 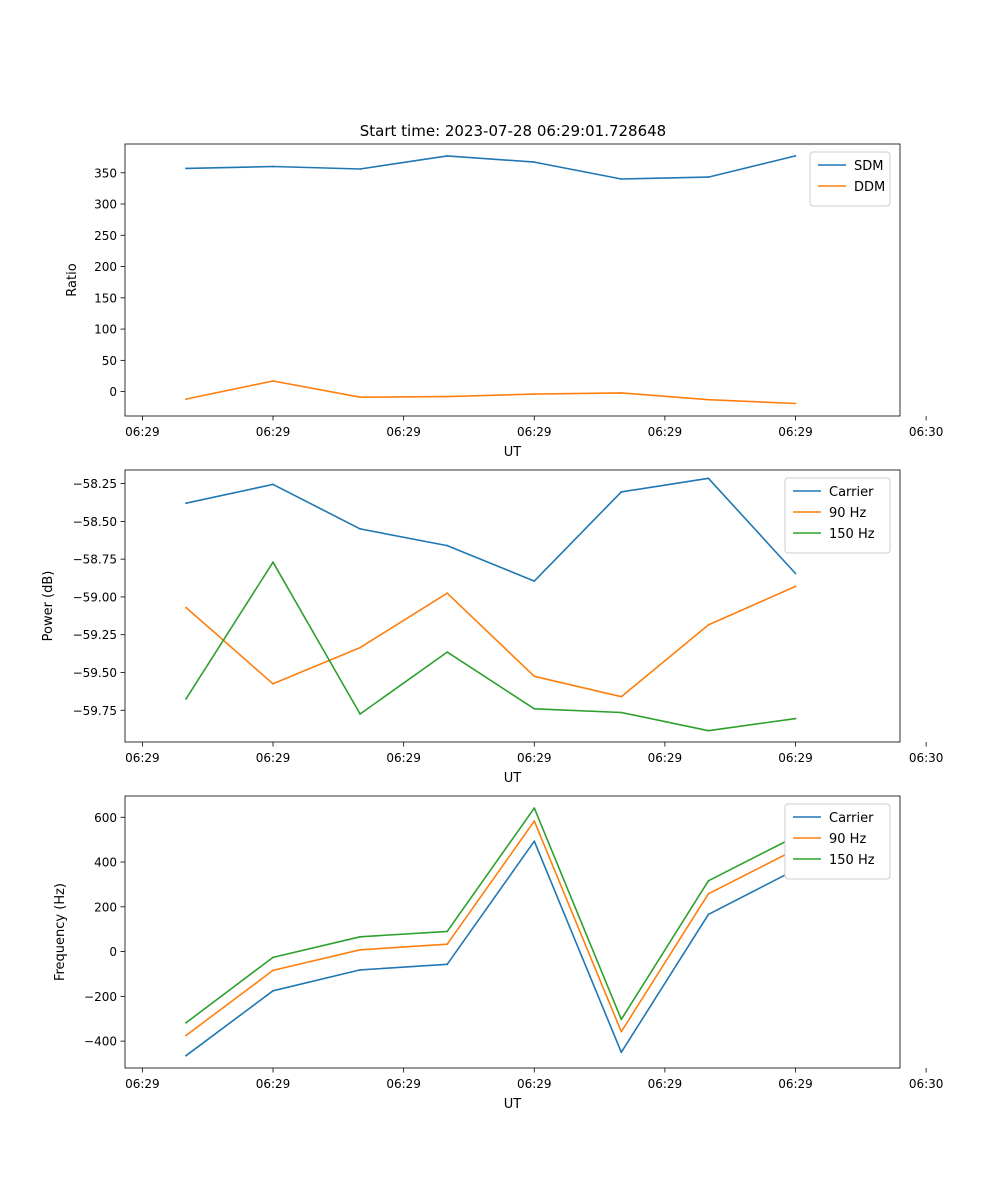 What do you see at coordinates (100, 1042) in the screenshot?
I see `frequency-y-tick-label: −400` at bounding box center [100, 1042].